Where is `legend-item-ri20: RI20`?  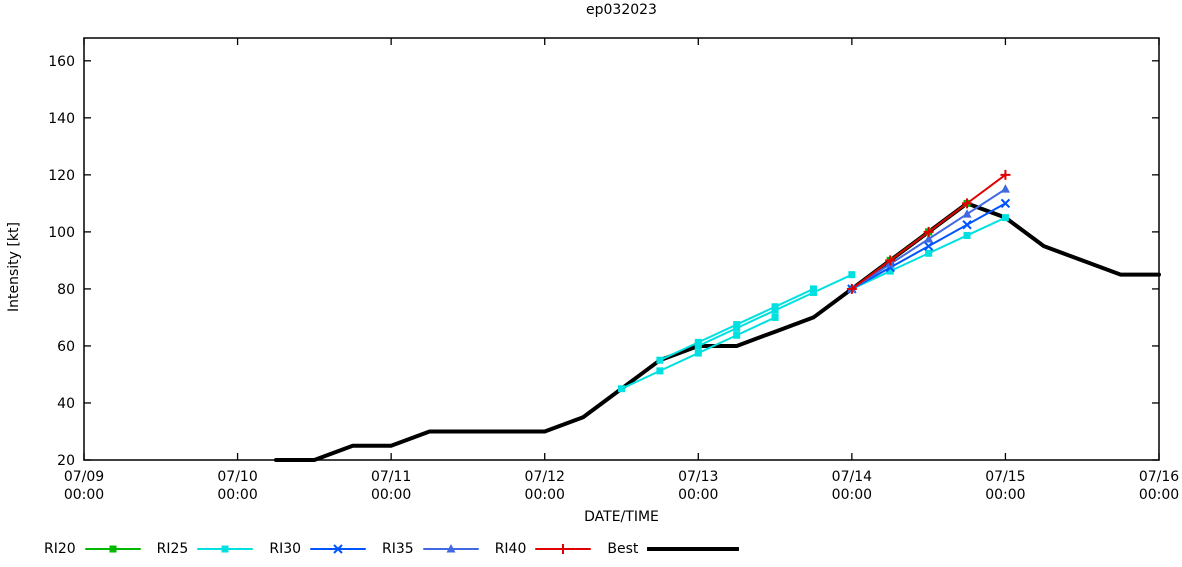
legend-item-ri20: RI20 is located at coordinates (92, 549).